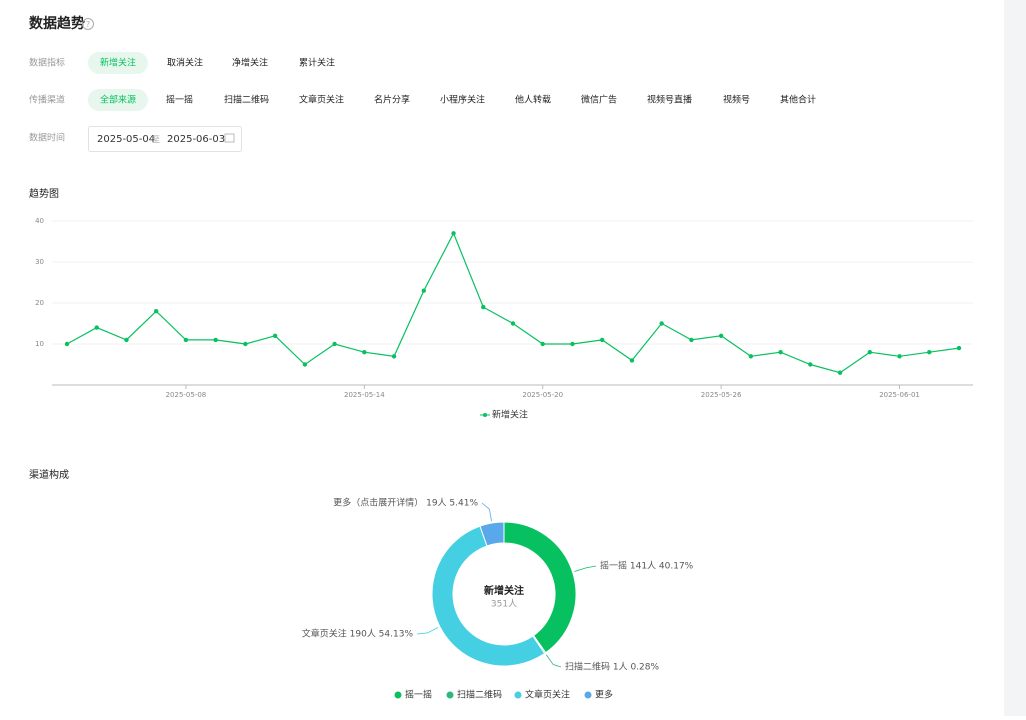  What do you see at coordinates (358, 634) in the screenshot?
I see `slice-label: 文章页关注 190人 54.13%` at bounding box center [358, 634].